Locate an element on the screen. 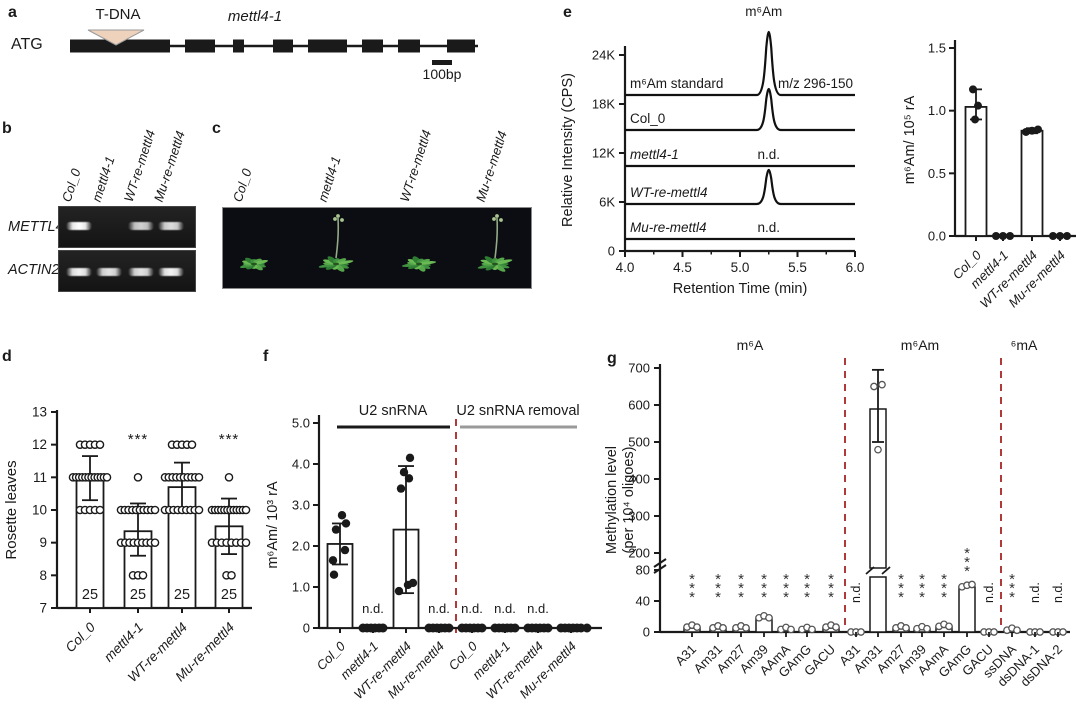 The image size is (1080, 704). x-axis-label: Retention Time (min) is located at coordinates (740, 289).